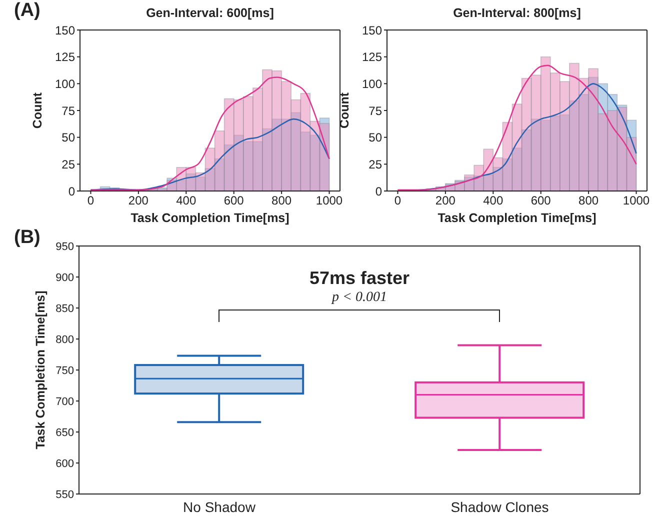 The width and height of the screenshot is (662, 521). What do you see at coordinates (40, 370) in the screenshot?
I see `y-axis-title: Task Completion Time[ms]` at bounding box center [40, 370].